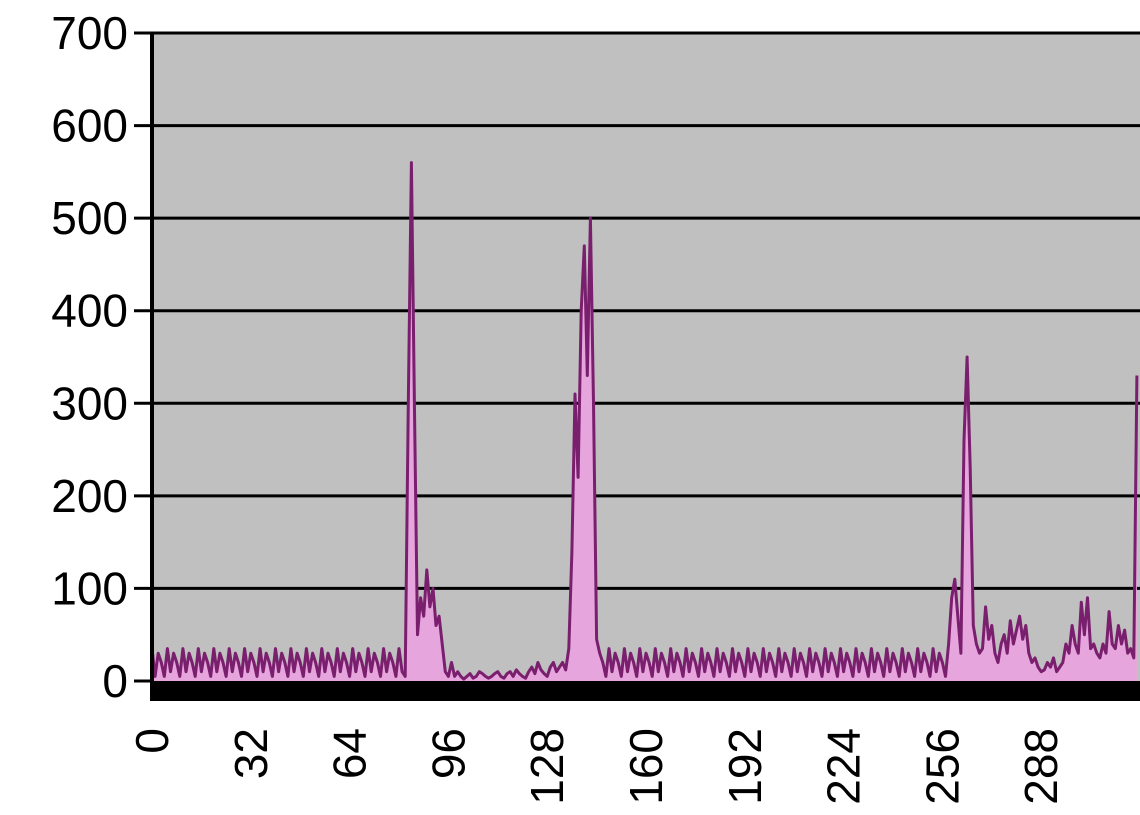 The width and height of the screenshot is (1140, 815). I want to click on x-tick-label: 64, so click(350, 753).